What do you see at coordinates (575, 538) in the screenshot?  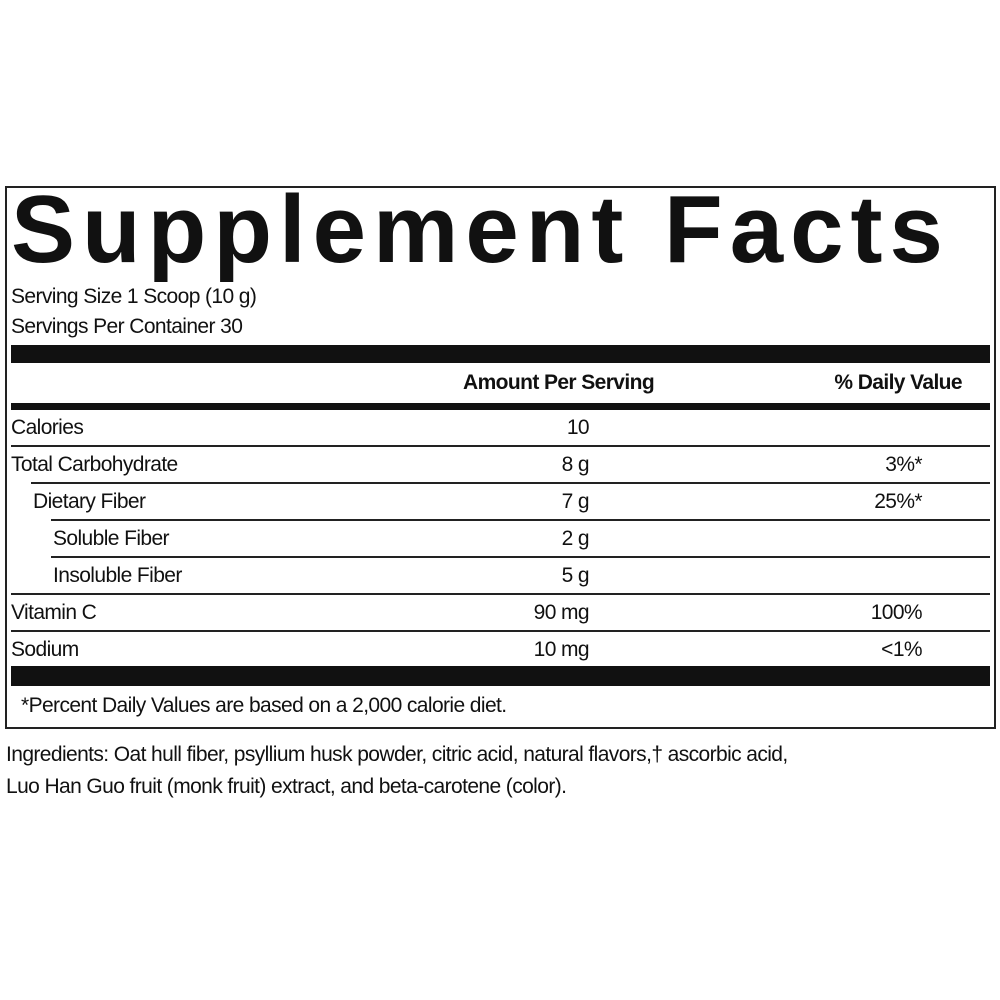 I see `nutrient-amount: 2 g` at bounding box center [575, 538].